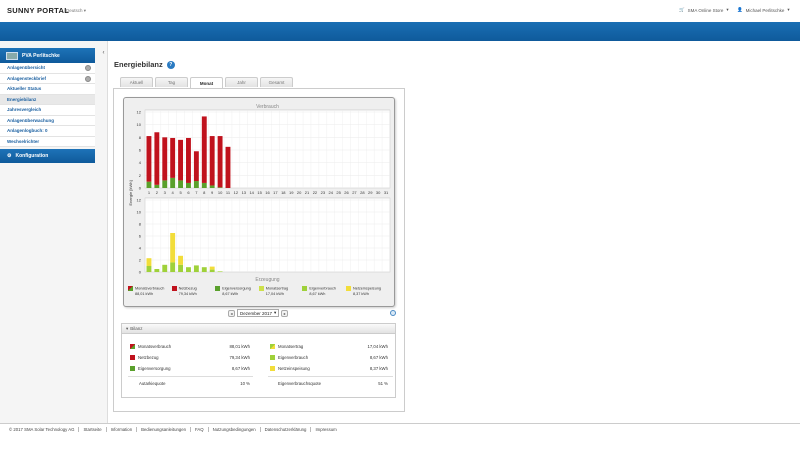 The height and width of the screenshot is (450, 800). What do you see at coordinates (241, 82) in the screenshot?
I see `tab-jahr: Jahr` at bounding box center [241, 82].